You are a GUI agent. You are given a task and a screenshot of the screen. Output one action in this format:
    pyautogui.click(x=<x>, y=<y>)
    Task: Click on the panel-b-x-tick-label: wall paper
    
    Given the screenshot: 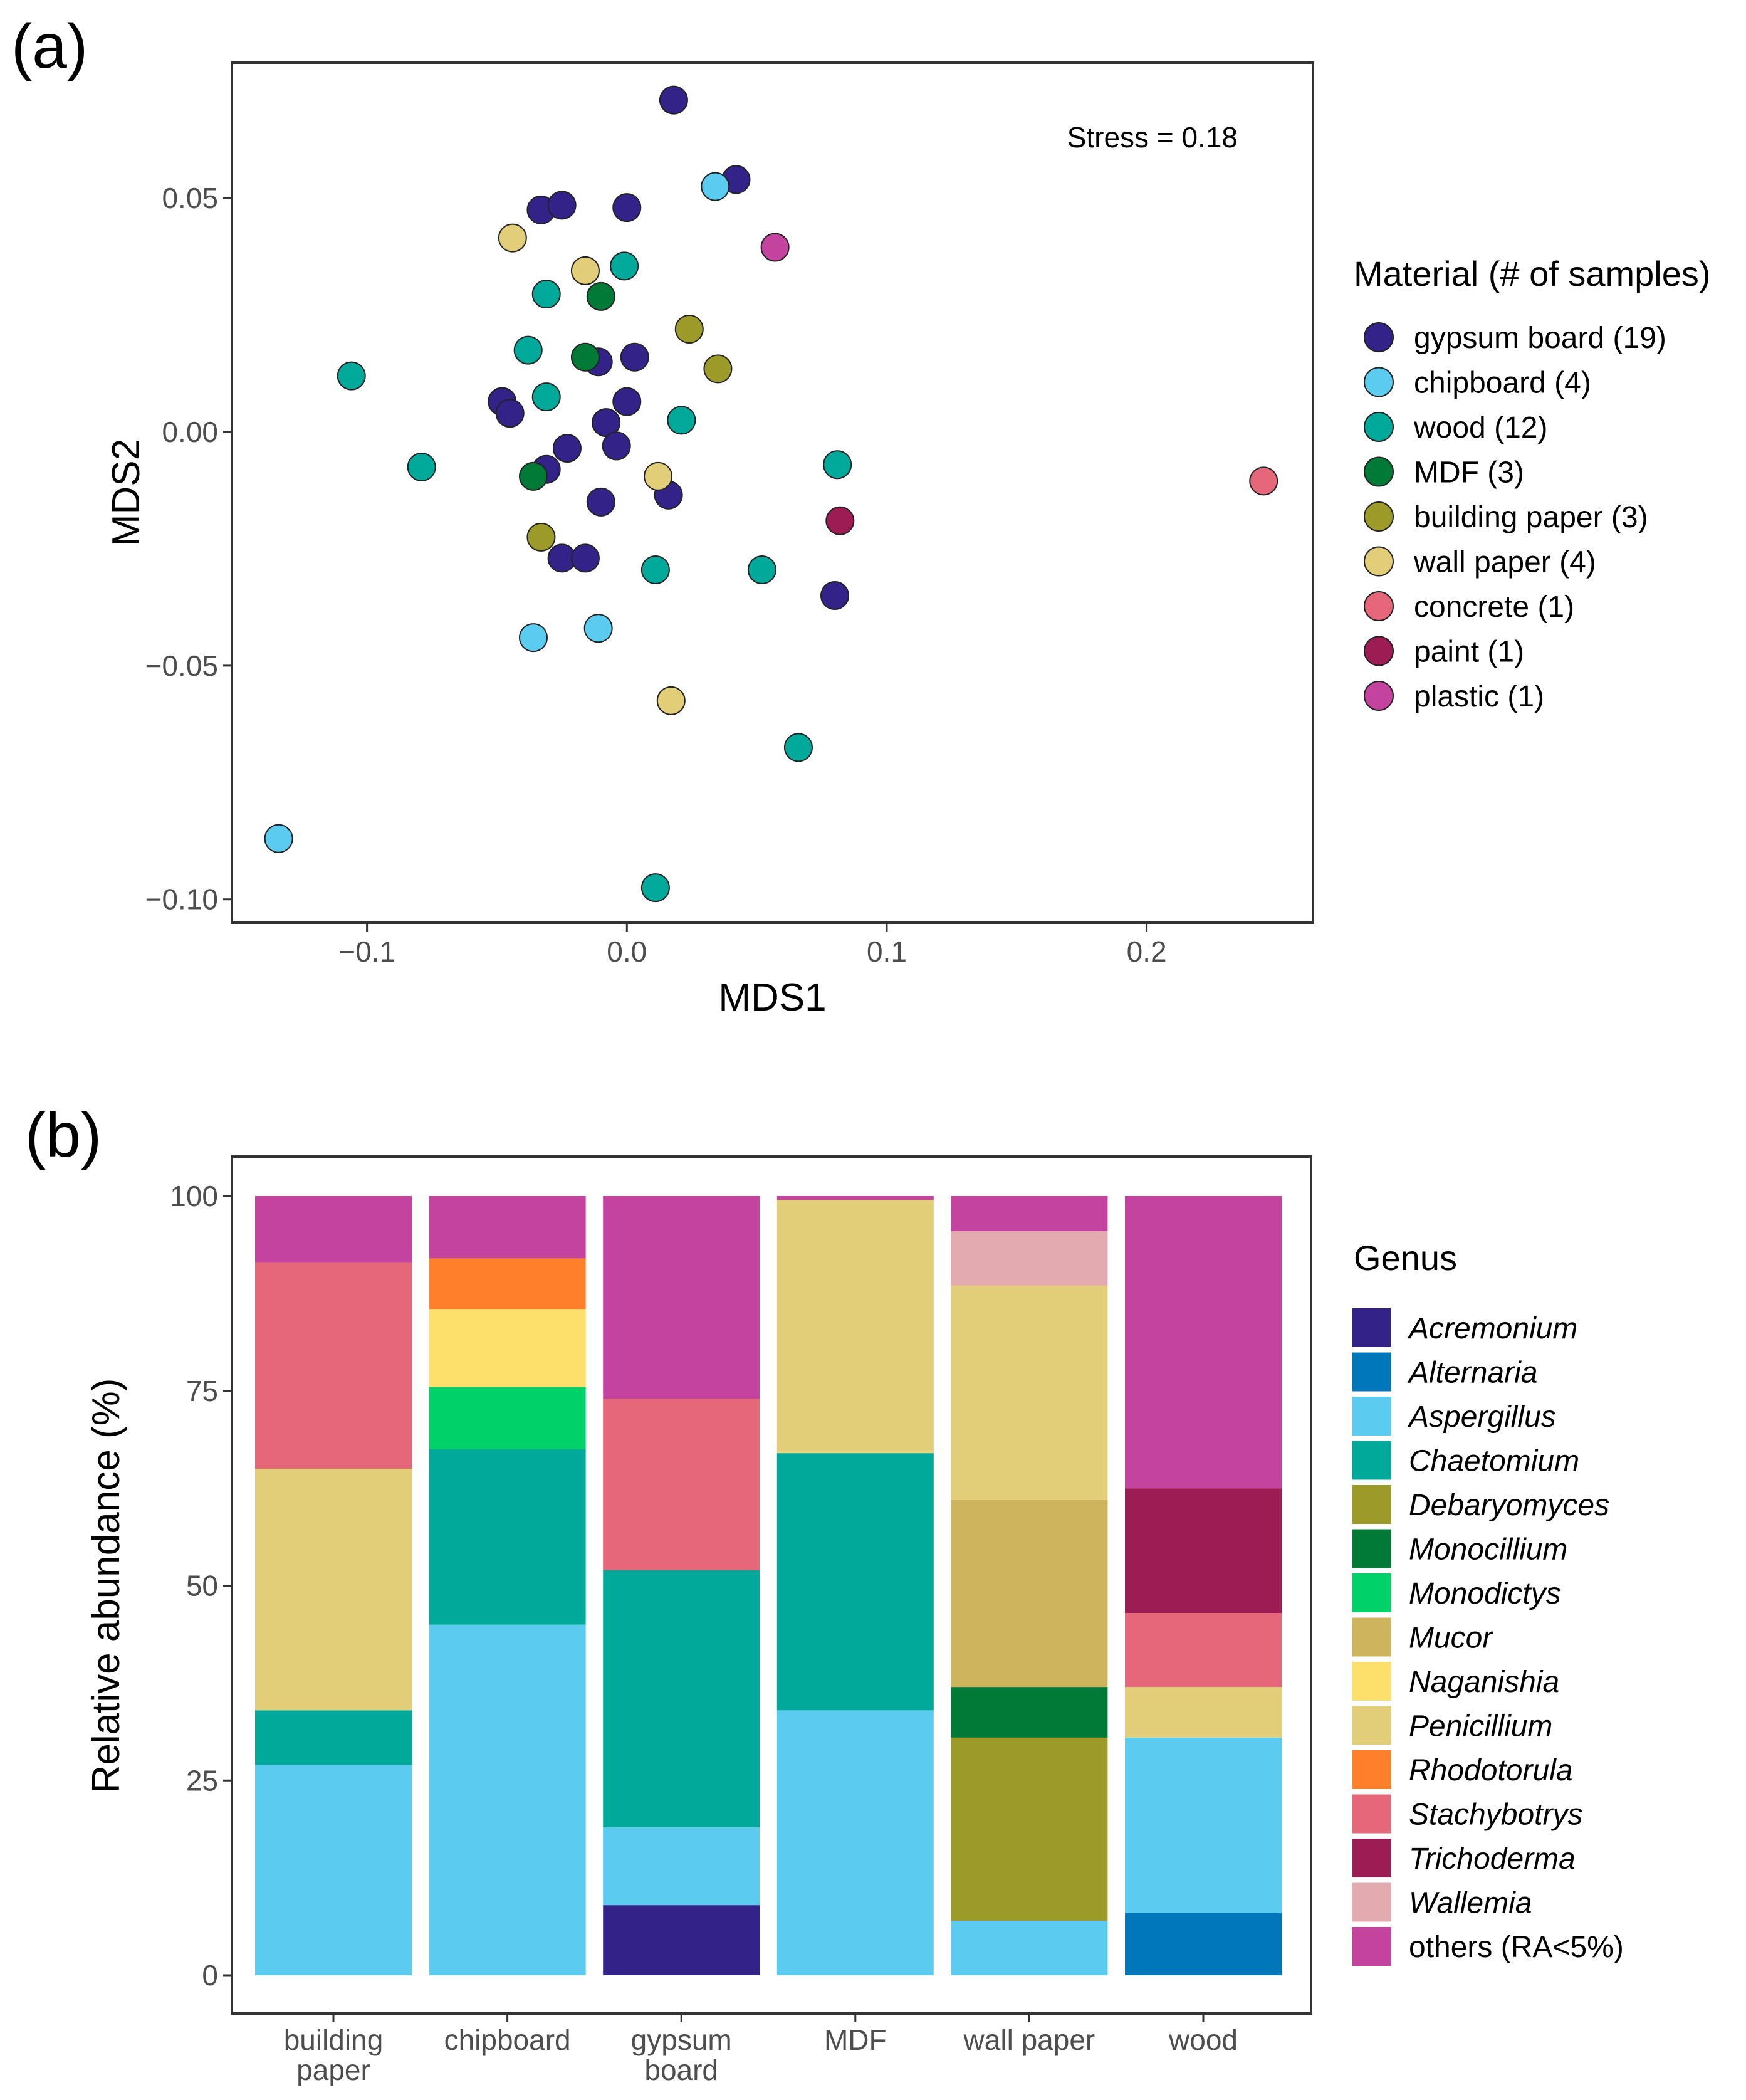 What is the action you would take?
    pyautogui.click(x=1029, y=2040)
    